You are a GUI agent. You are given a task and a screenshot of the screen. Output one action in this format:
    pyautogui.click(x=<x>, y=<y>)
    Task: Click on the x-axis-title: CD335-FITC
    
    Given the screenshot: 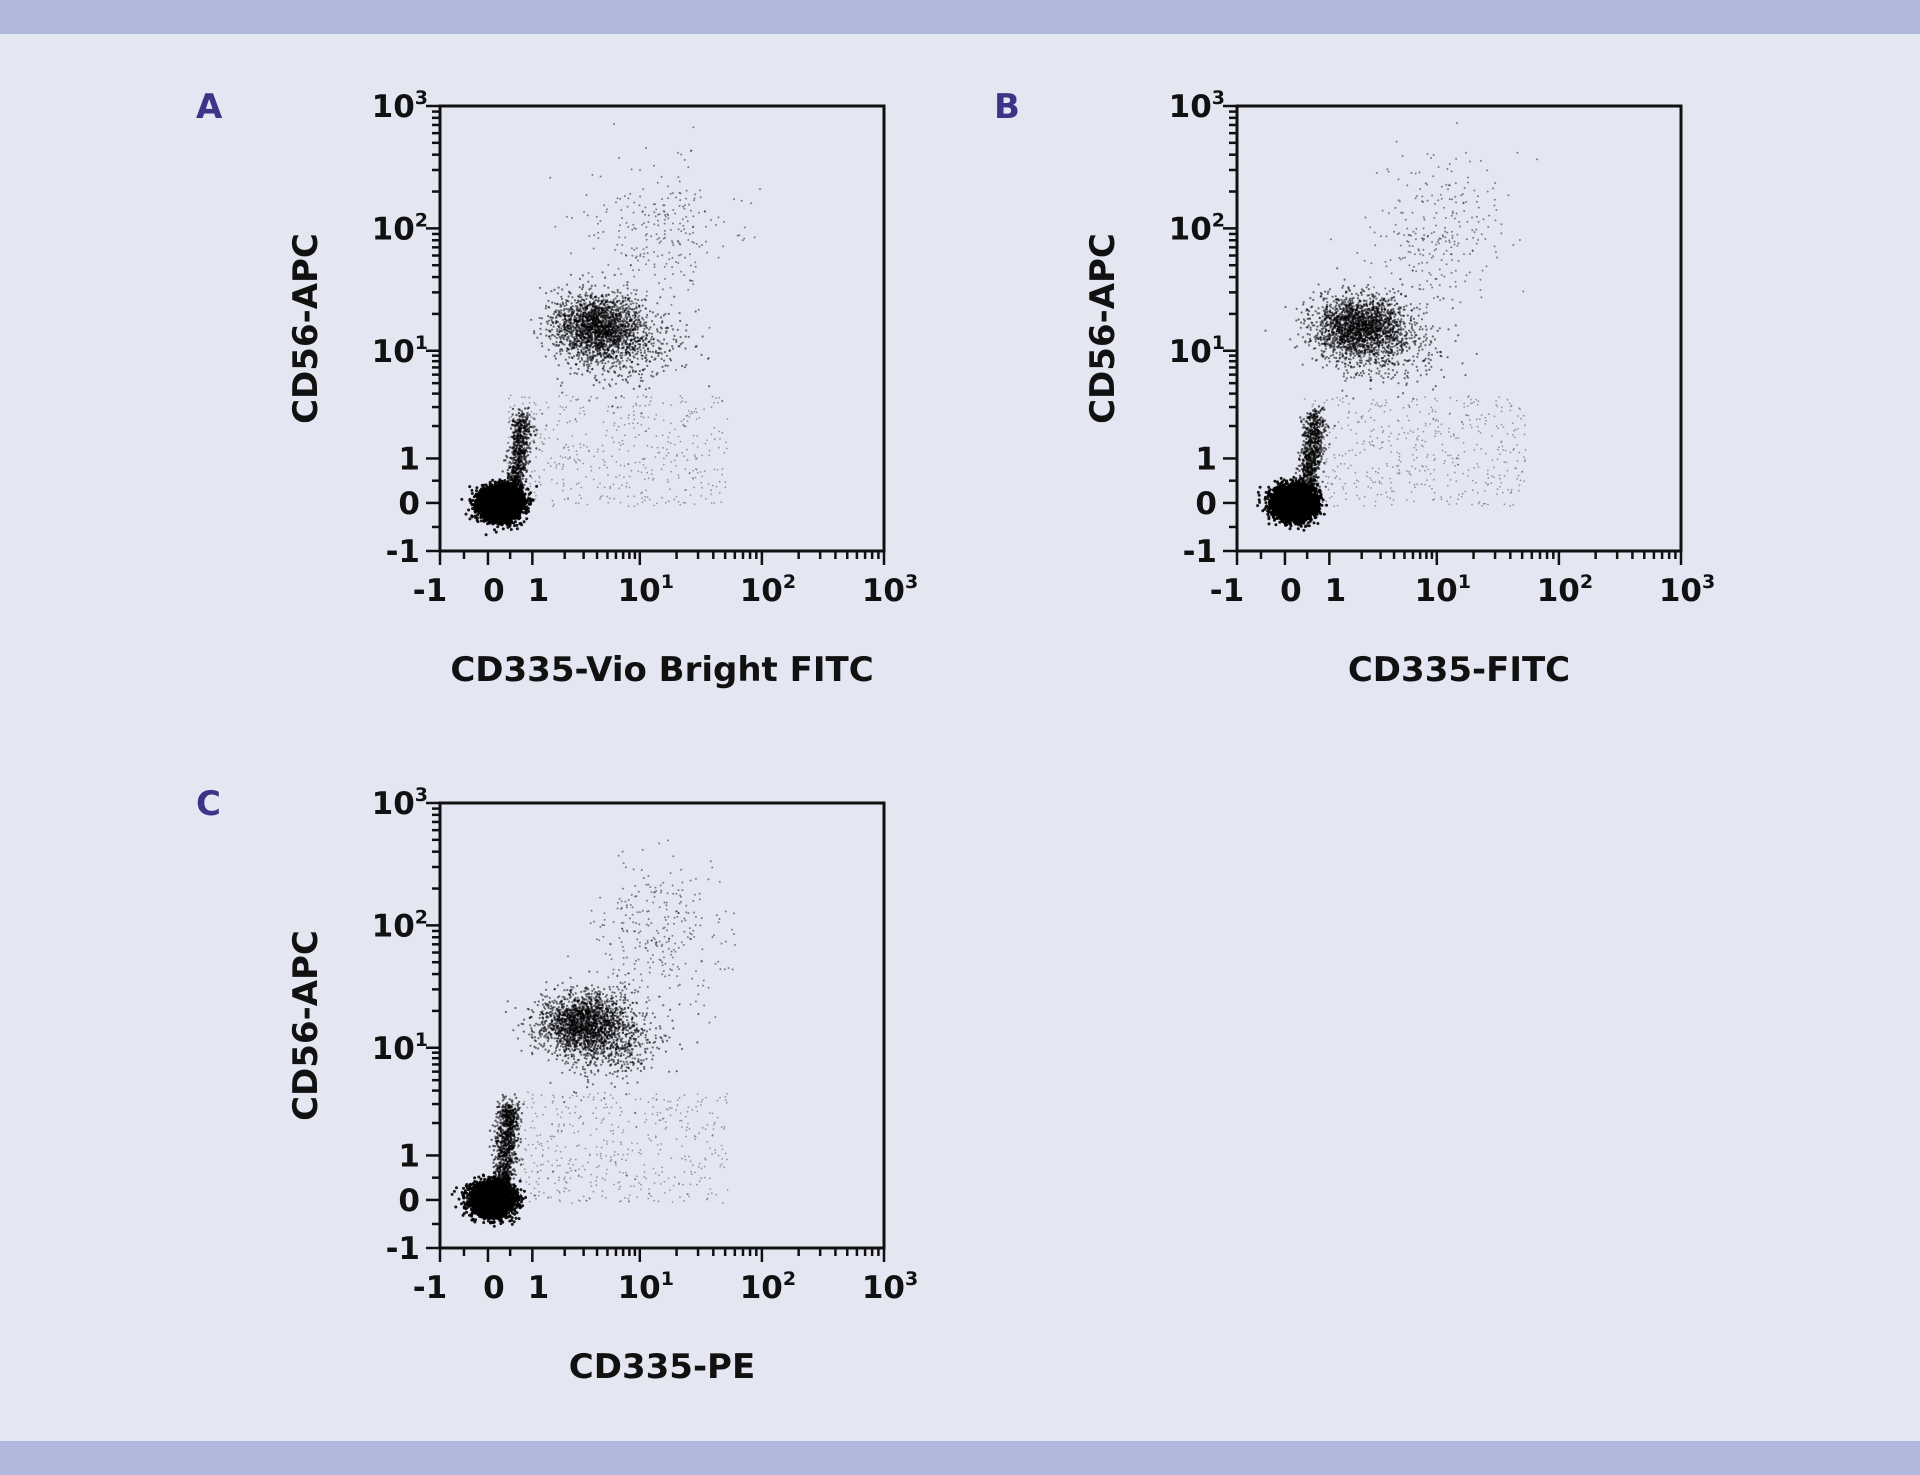 What is the action you would take?
    pyautogui.click(x=1459, y=670)
    